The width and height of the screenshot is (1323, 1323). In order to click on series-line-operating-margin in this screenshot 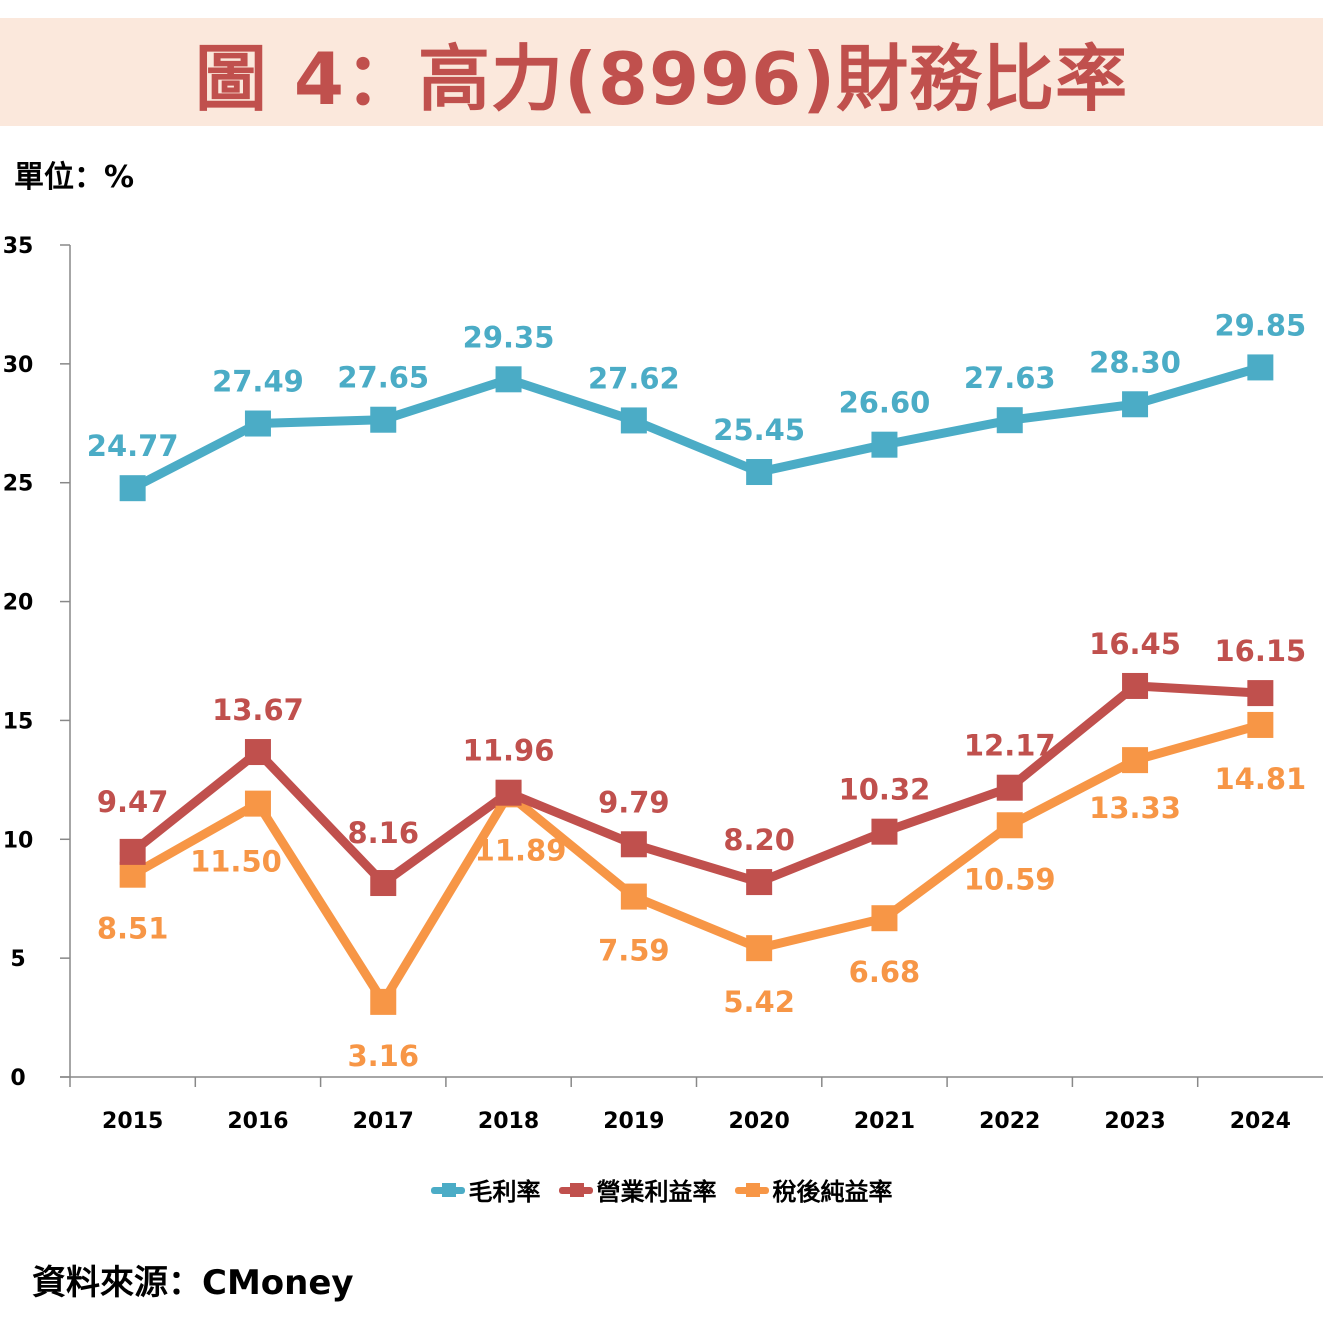, I will do `click(695, 785)`.